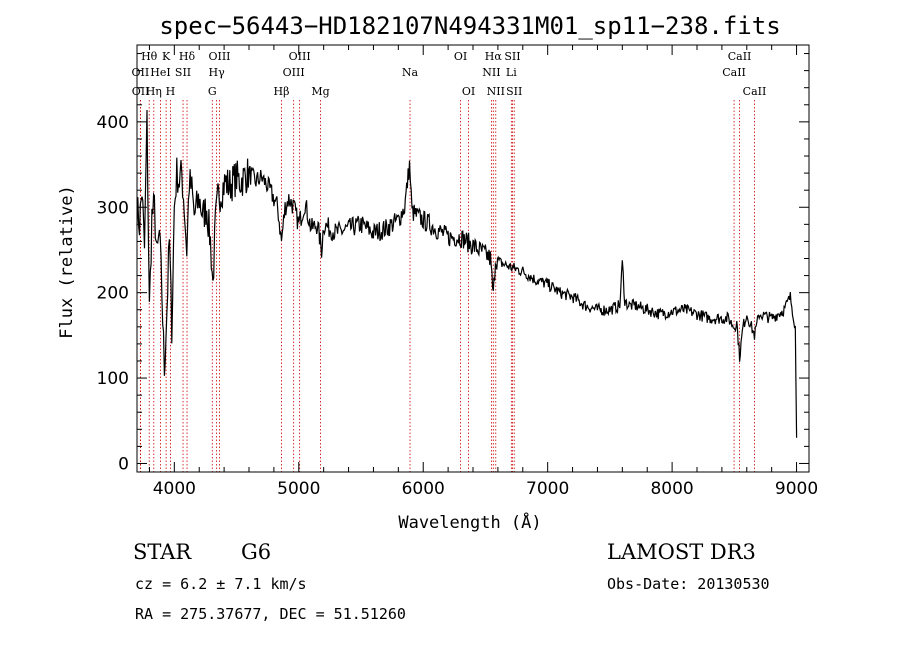 The image size is (900, 649). Describe the element at coordinates (212, 91) in the screenshot. I see `line-label: G` at that location.